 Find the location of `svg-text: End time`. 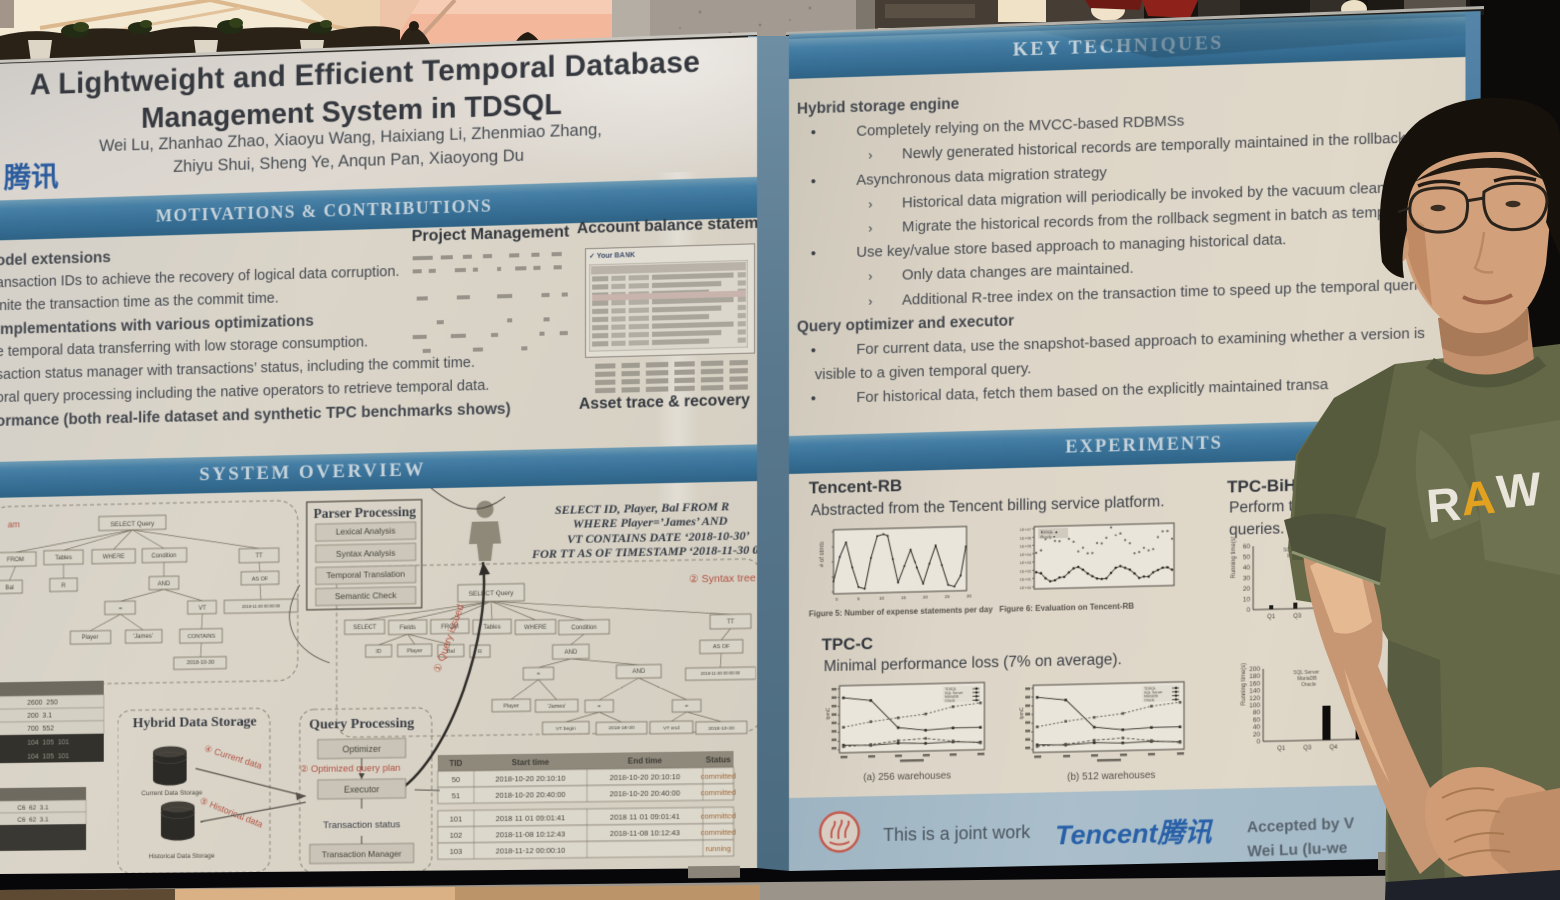

svg-text: End time is located at coordinates (645, 761).